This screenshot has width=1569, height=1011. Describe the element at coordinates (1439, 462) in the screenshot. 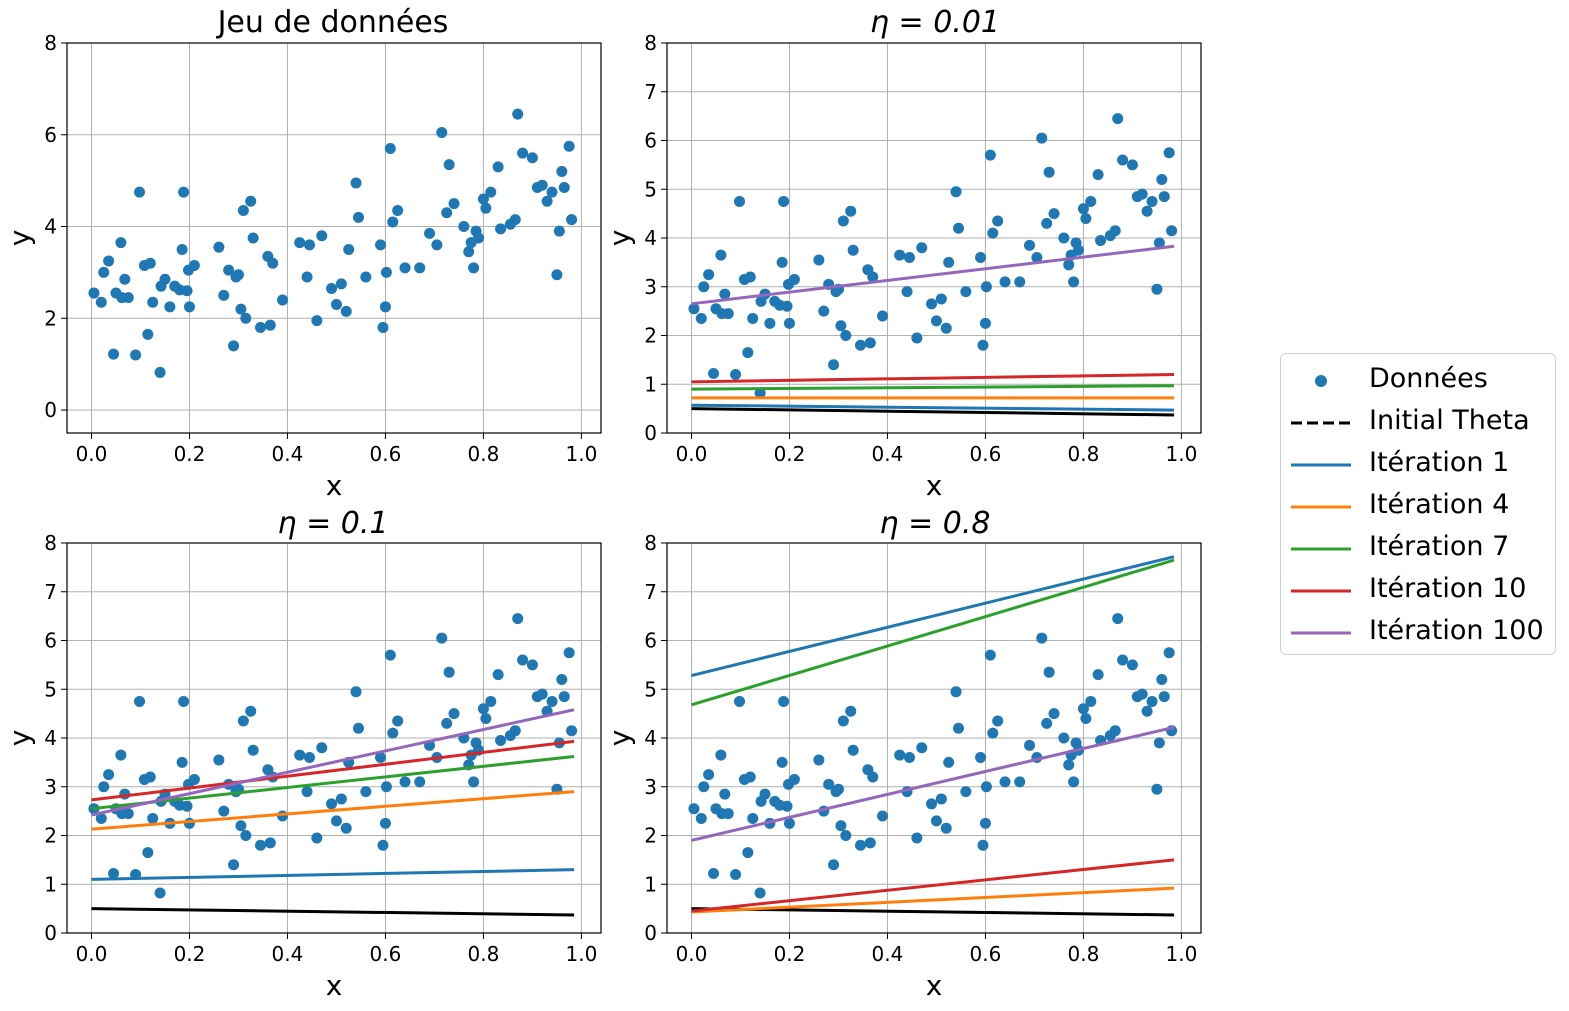

I see `legend-label: Itération 1` at that location.